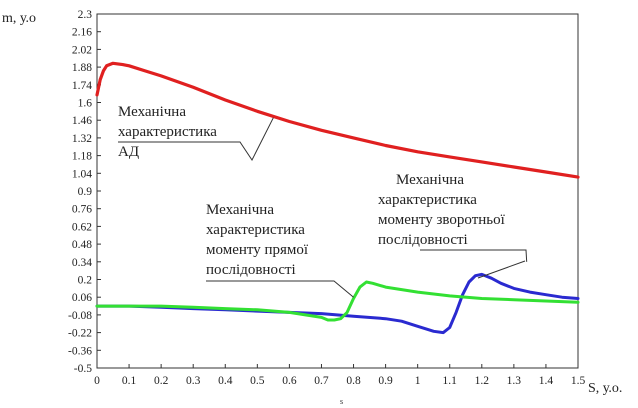  What do you see at coordinates (97, 381) in the screenshot?
I see `x-tick-label: 0` at bounding box center [97, 381].